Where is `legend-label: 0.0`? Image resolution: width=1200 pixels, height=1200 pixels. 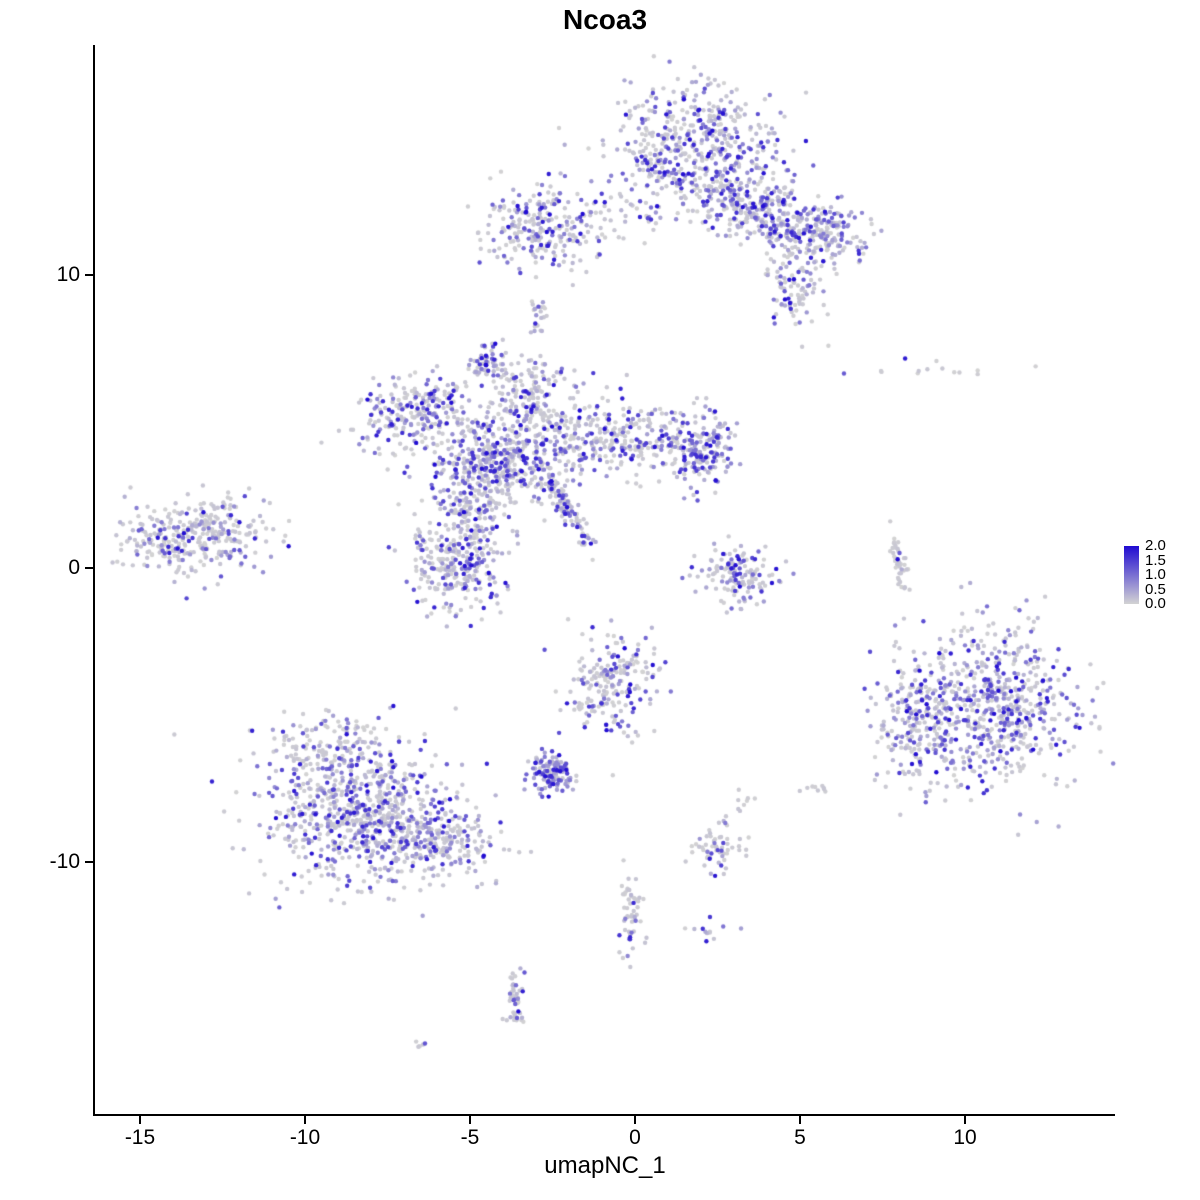 legend-label: 0.0 is located at coordinates (1155, 603).